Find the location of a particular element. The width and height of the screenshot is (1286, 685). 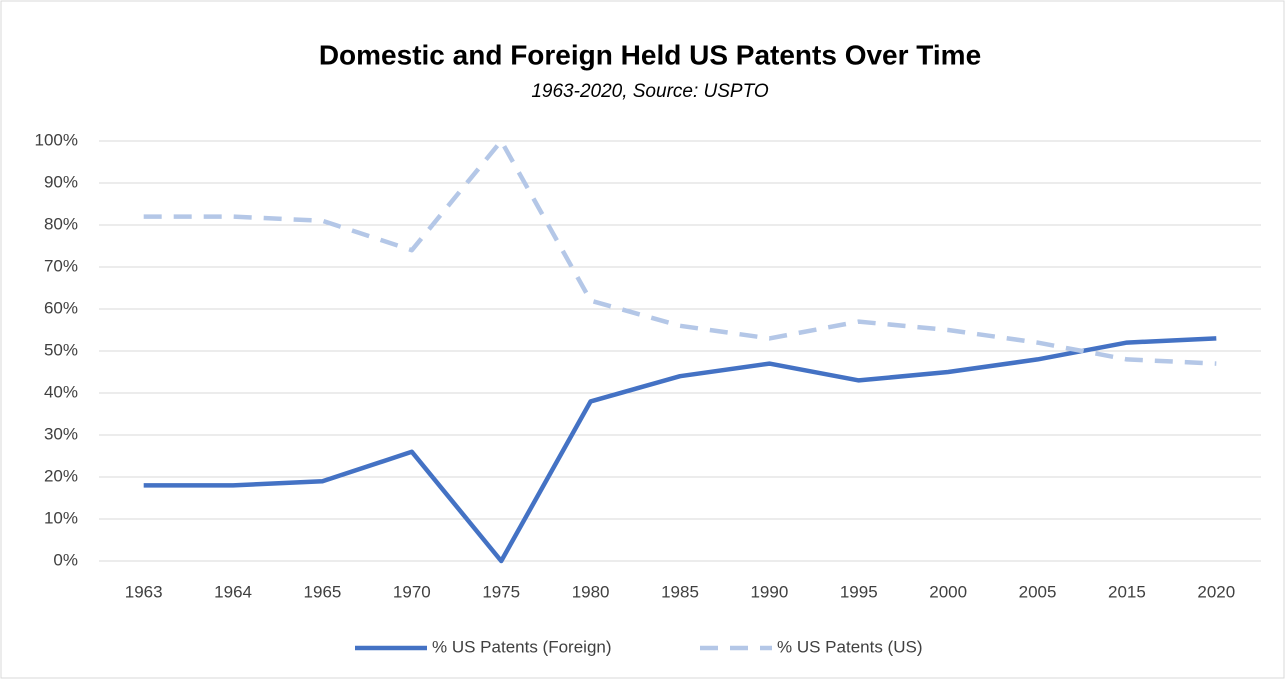

x-tick-label: 2000 is located at coordinates (948, 591).